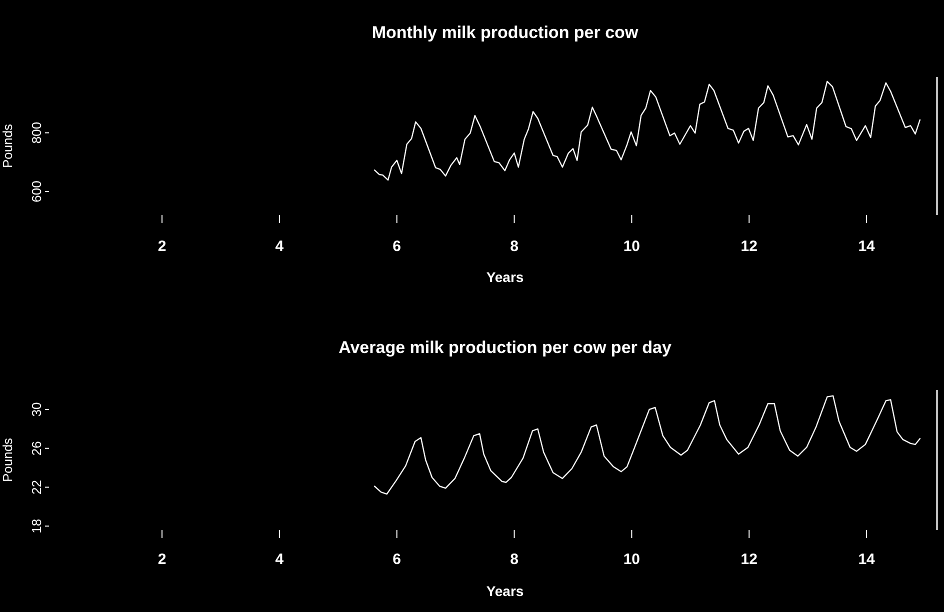  Describe the element at coordinates (505, 347) in the screenshot. I see `chart-title: Average milk production per cow per day` at that location.